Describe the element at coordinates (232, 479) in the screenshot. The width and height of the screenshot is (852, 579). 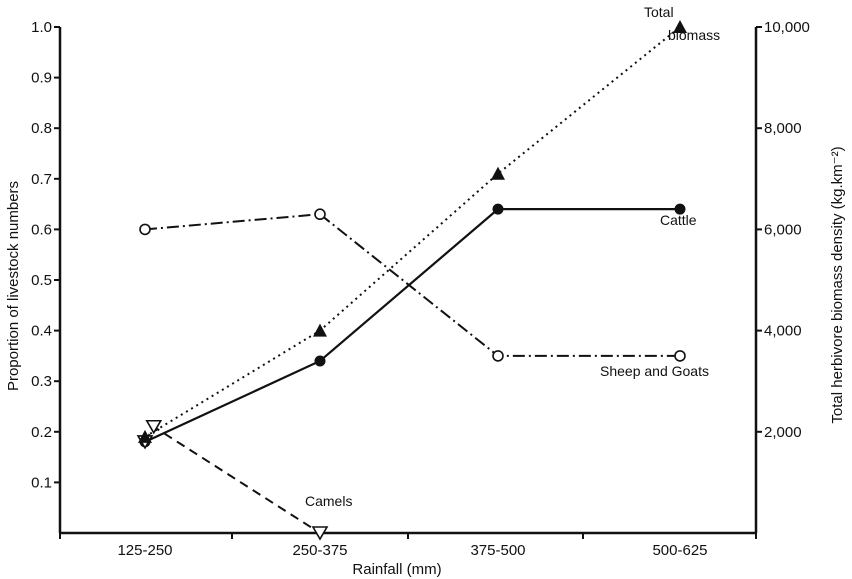
I see `camels-line` at that location.